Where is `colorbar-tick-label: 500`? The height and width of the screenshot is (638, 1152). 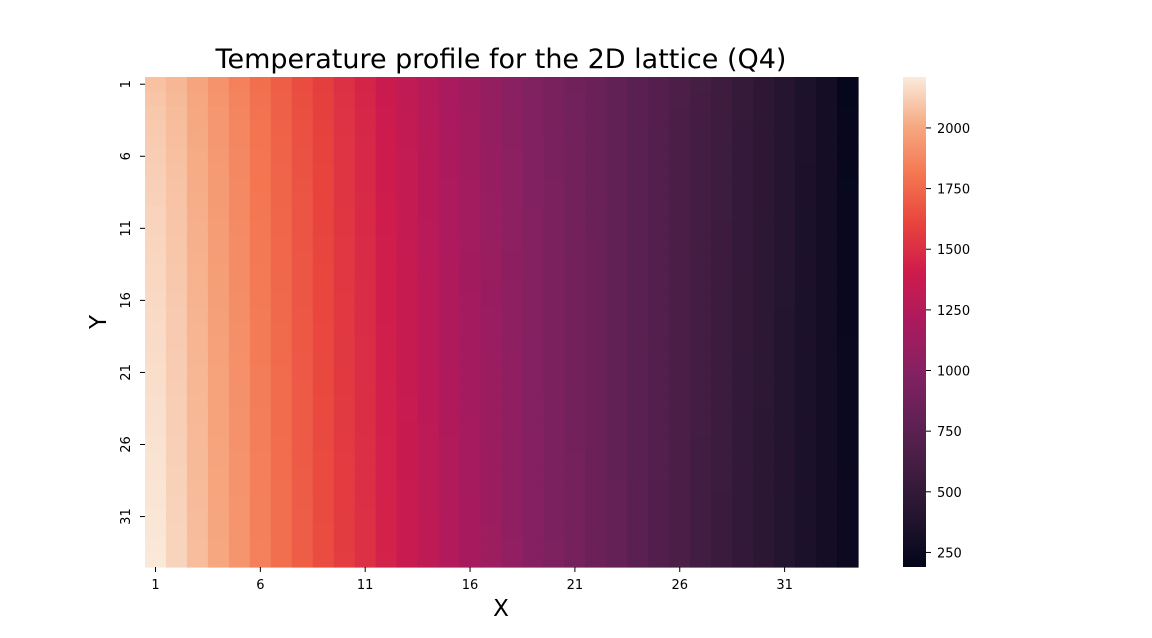 colorbar-tick-label: 500 is located at coordinates (949, 493).